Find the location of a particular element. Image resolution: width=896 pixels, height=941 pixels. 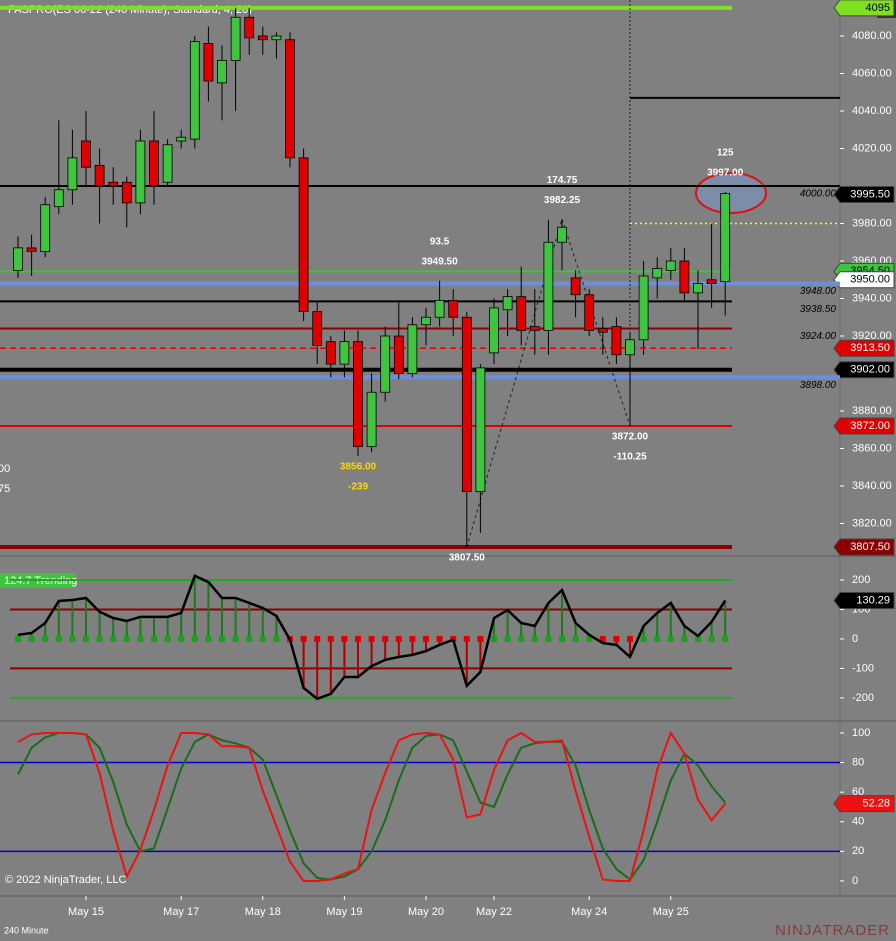

y-tick-label: 100 is located at coordinates (861, 733).